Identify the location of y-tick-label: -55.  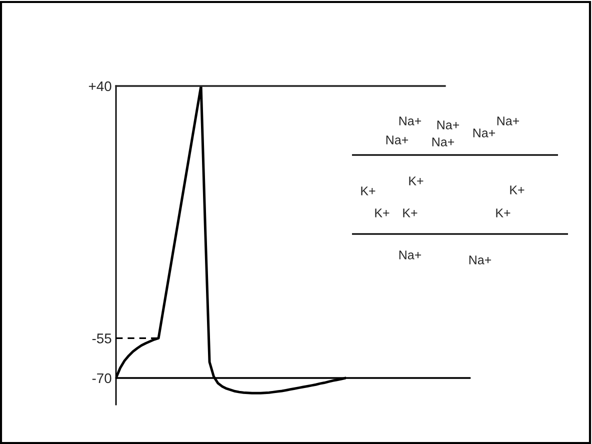
(102, 339).